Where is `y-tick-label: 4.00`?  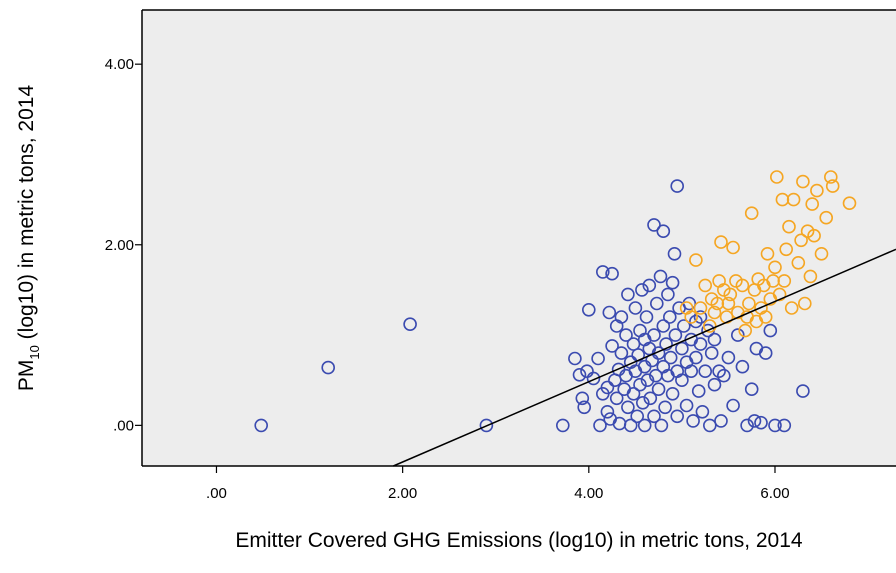 y-tick-label: 4.00 is located at coordinates (119, 64).